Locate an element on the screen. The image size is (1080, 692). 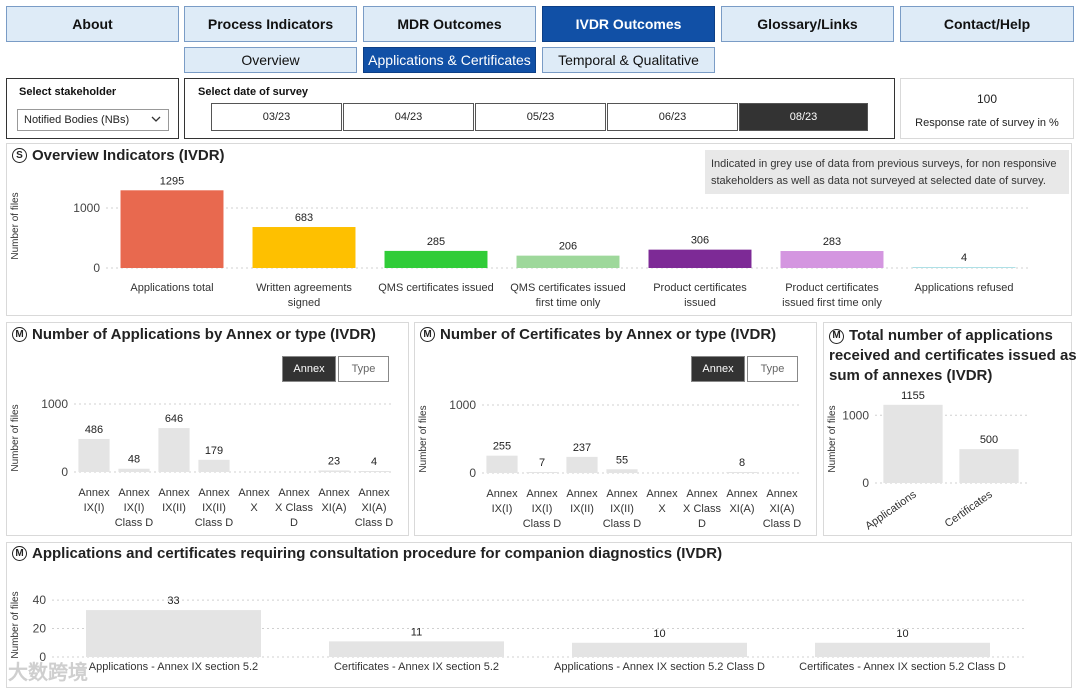
nav-tab-mdr-outcomes: MDR Outcomes is located at coordinates (449, 24).